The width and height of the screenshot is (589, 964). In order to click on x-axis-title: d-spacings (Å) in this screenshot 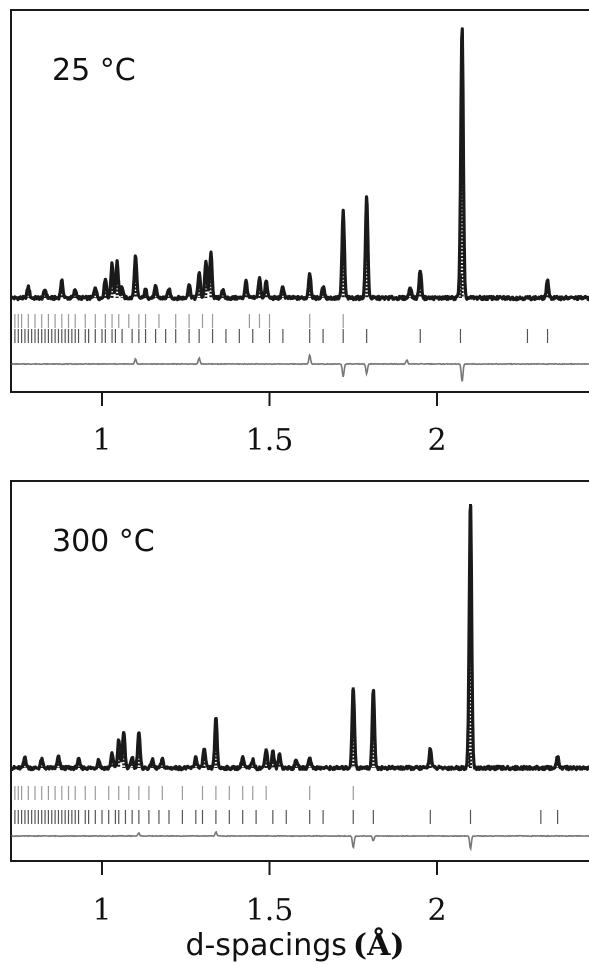, I will do `click(294, 945)`.